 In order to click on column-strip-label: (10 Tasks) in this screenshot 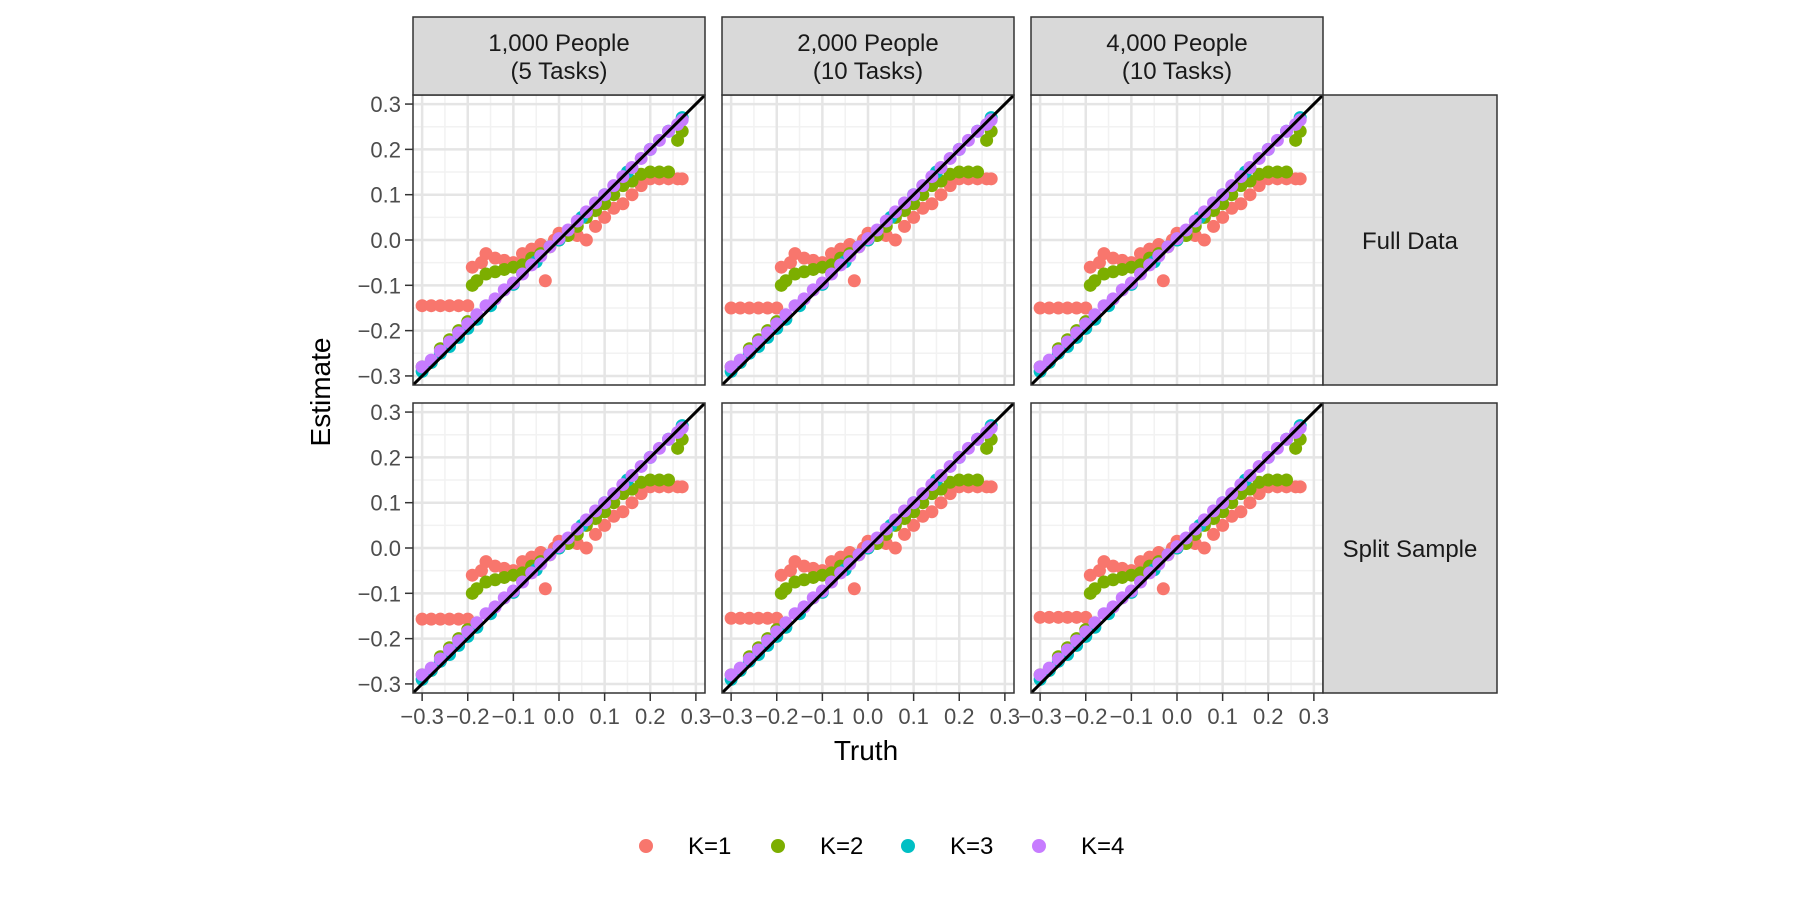, I will do `click(1177, 71)`.